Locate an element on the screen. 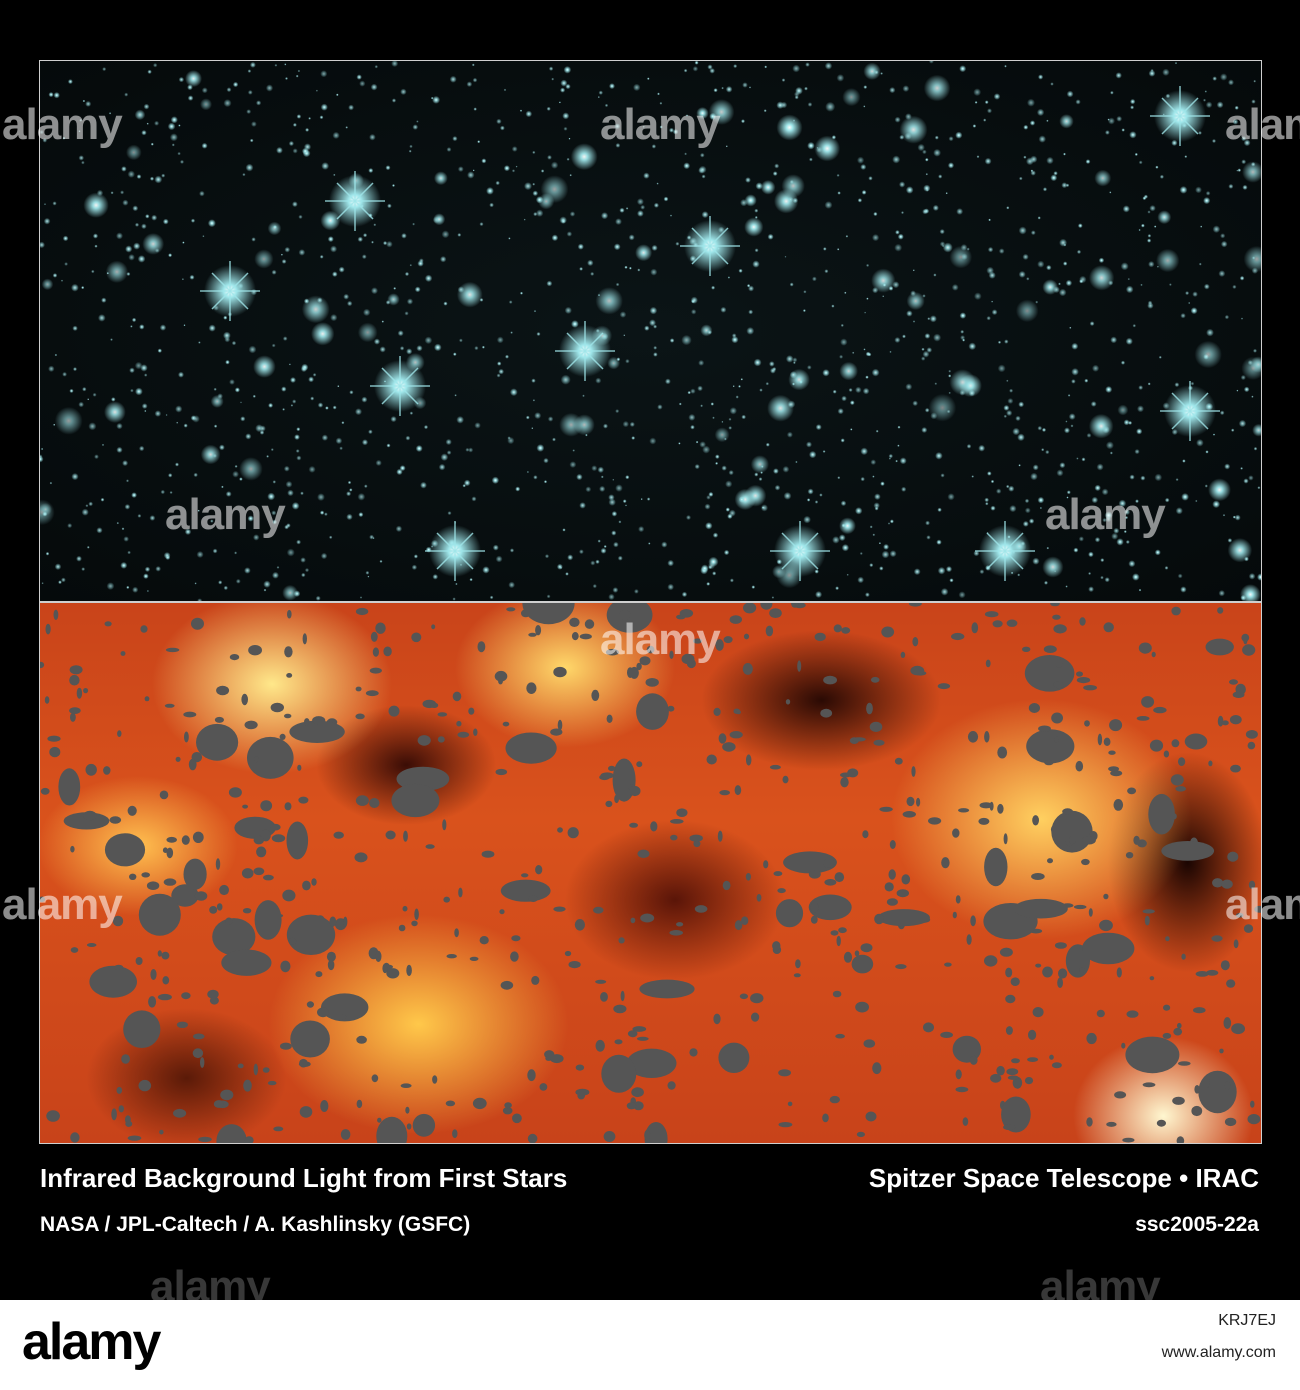  alamy-logo: alamy is located at coordinates (91, 1342).